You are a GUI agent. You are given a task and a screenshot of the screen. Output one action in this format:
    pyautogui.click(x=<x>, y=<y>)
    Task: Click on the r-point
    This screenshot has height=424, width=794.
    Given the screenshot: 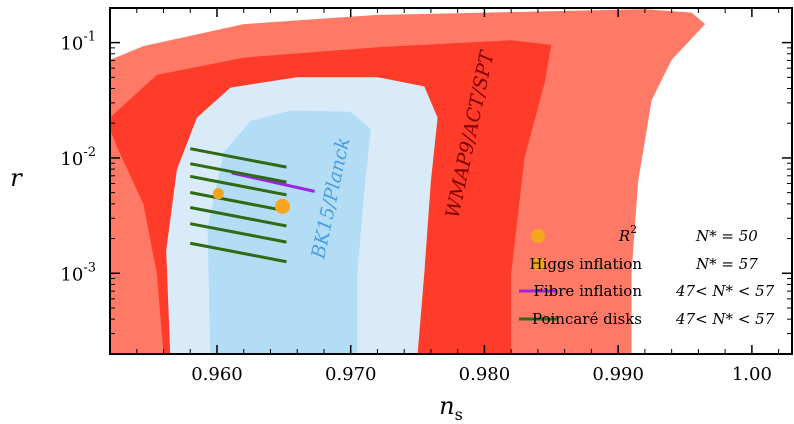 What is the action you would take?
    pyautogui.click(x=218, y=194)
    